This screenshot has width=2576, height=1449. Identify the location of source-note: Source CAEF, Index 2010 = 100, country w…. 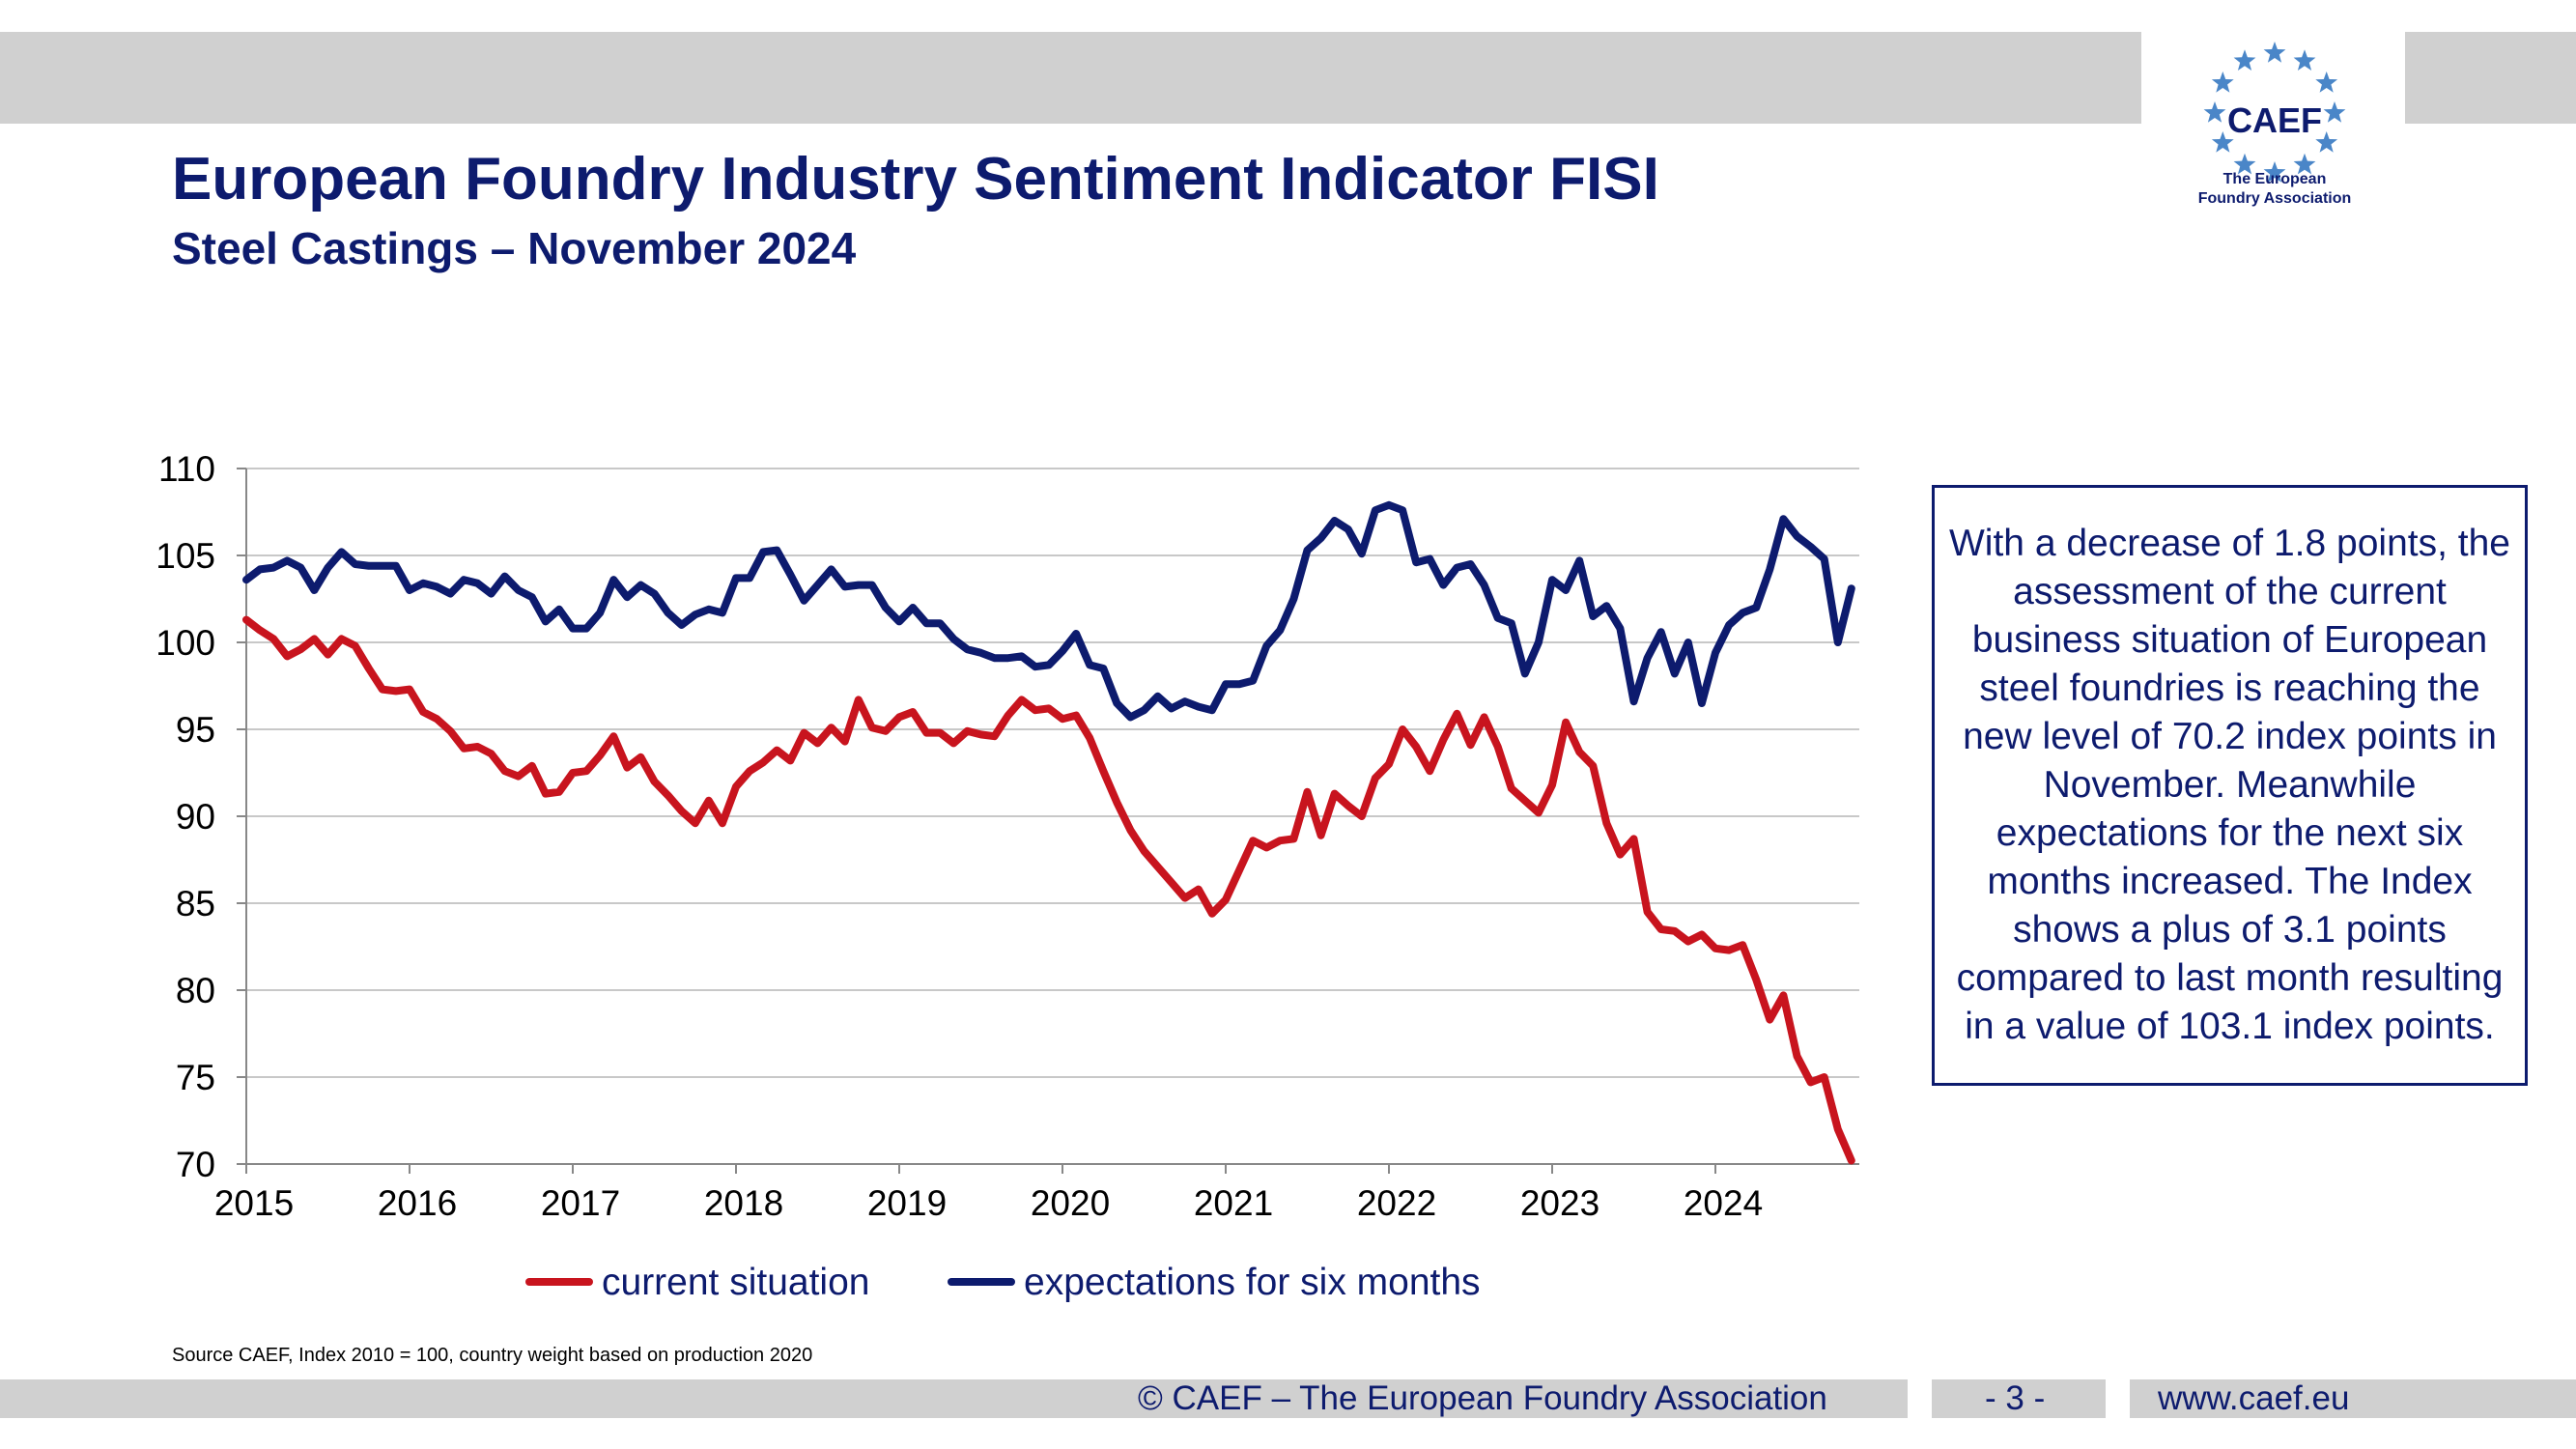
(492, 1355).